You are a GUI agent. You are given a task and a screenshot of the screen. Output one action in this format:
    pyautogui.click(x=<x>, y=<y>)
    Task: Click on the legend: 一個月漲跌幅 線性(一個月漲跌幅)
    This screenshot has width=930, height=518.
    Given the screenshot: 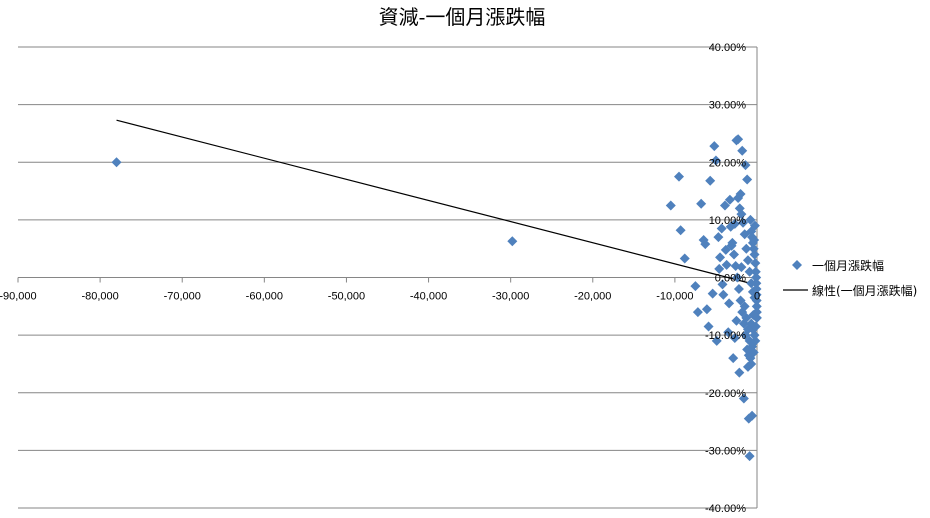 What is the action you would take?
    pyautogui.click(x=850, y=278)
    